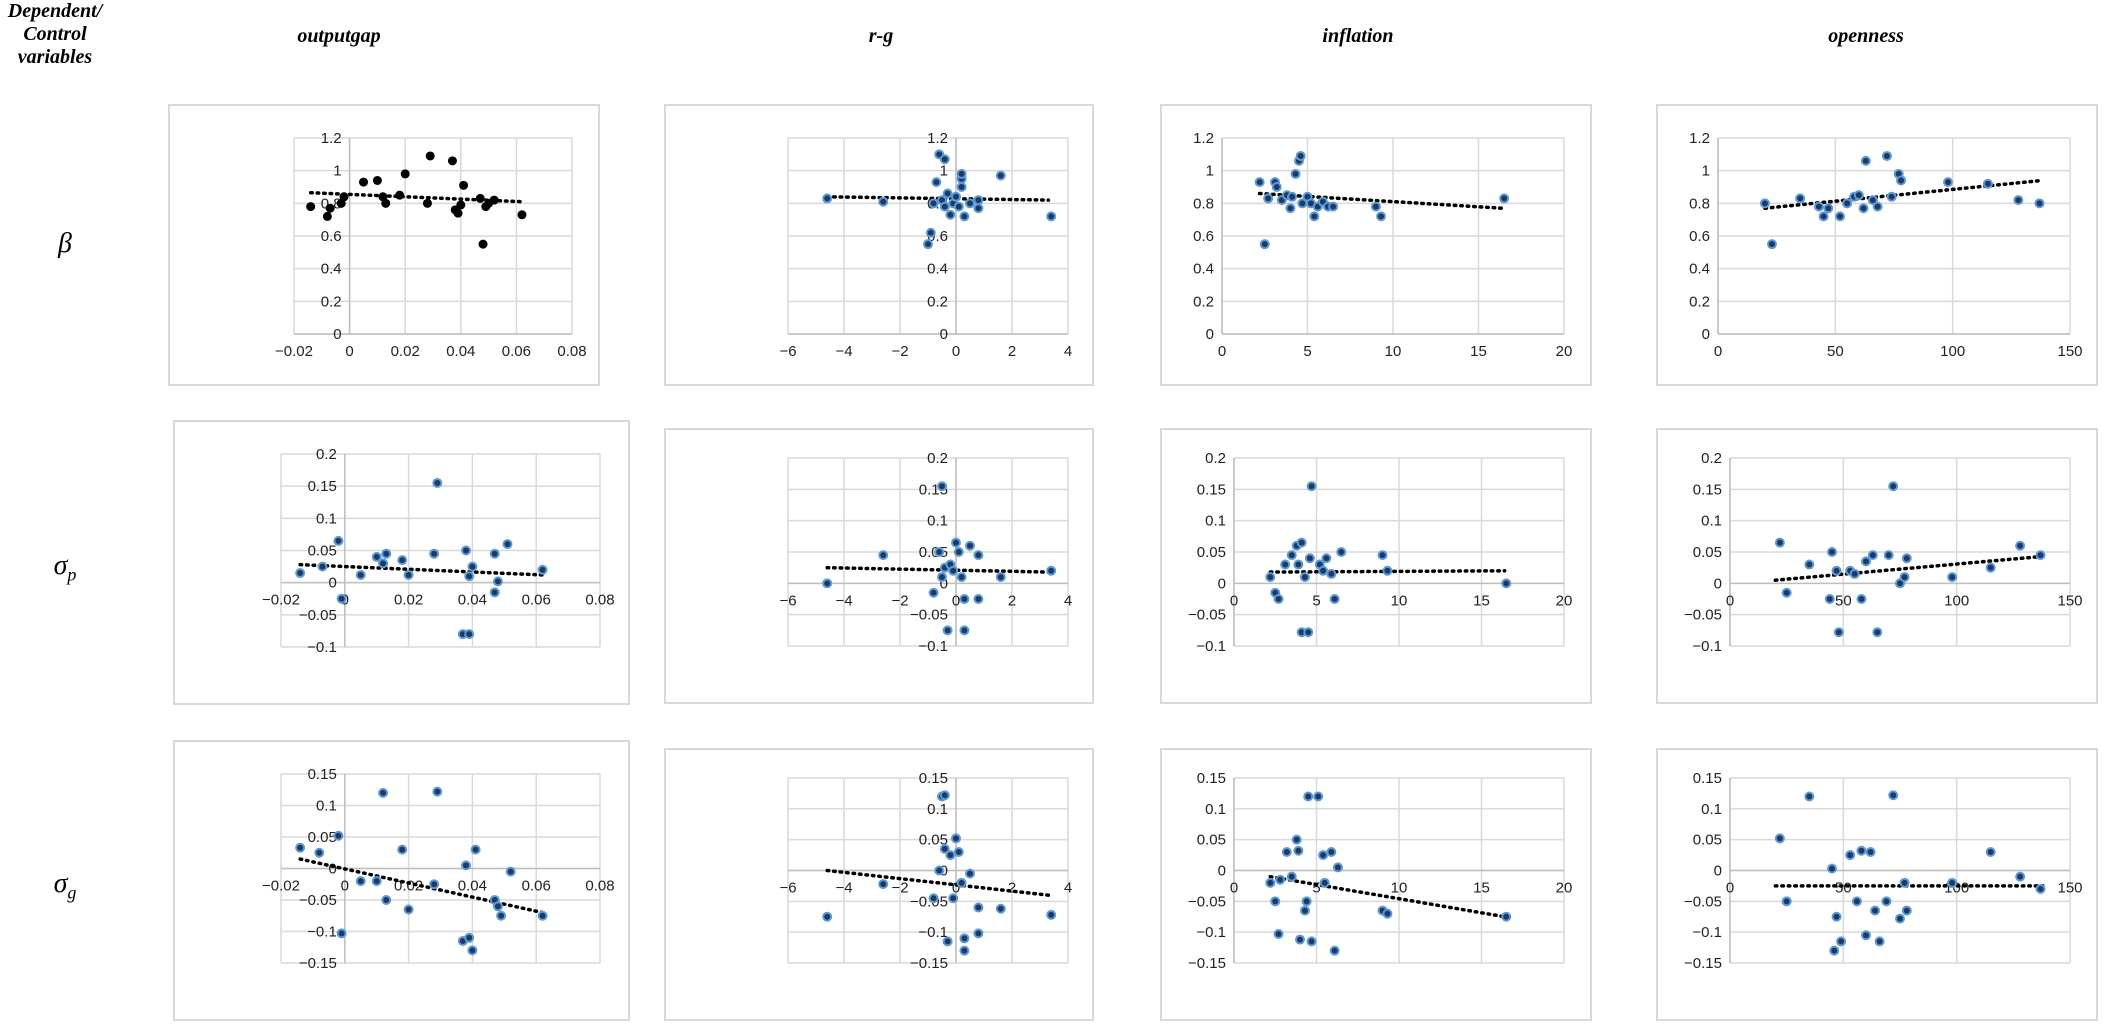 Image resolution: width=2128 pixels, height=1026 pixels. I want to click on row-label-sigma-g: σg, so click(65, 886).